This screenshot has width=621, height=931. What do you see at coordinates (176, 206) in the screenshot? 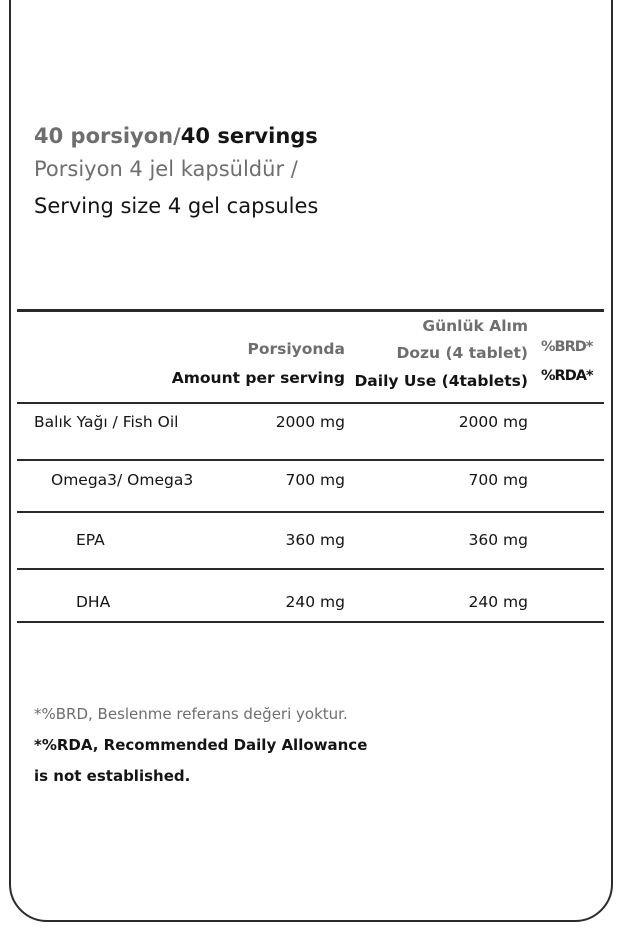
I see `serving-size-en: Serving size 4 gel capsules` at bounding box center [176, 206].